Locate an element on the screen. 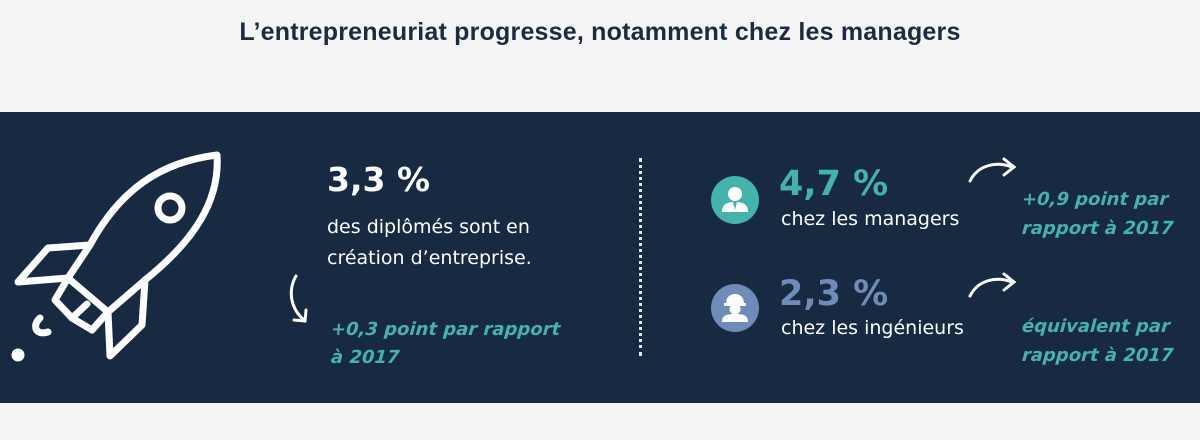 The image size is (1200, 440). graduates-note-line1: +0,3 point par rapport is located at coordinates (445, 329).